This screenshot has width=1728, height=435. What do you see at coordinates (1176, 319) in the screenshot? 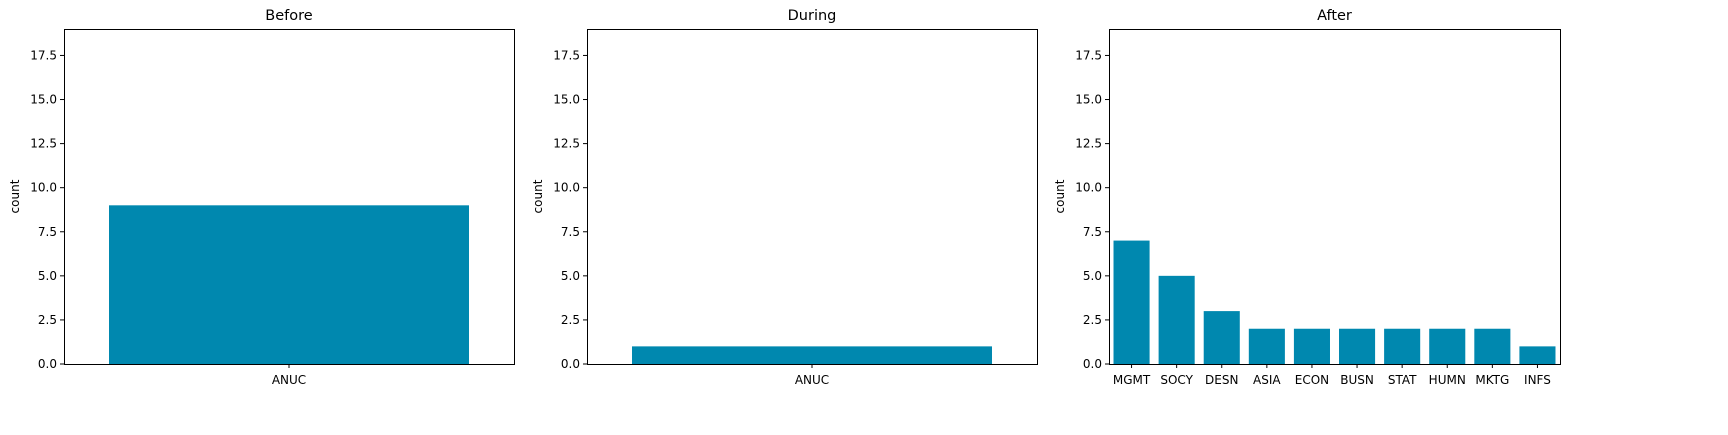
I see `bar-socy` at bounding box center [1176, 319].